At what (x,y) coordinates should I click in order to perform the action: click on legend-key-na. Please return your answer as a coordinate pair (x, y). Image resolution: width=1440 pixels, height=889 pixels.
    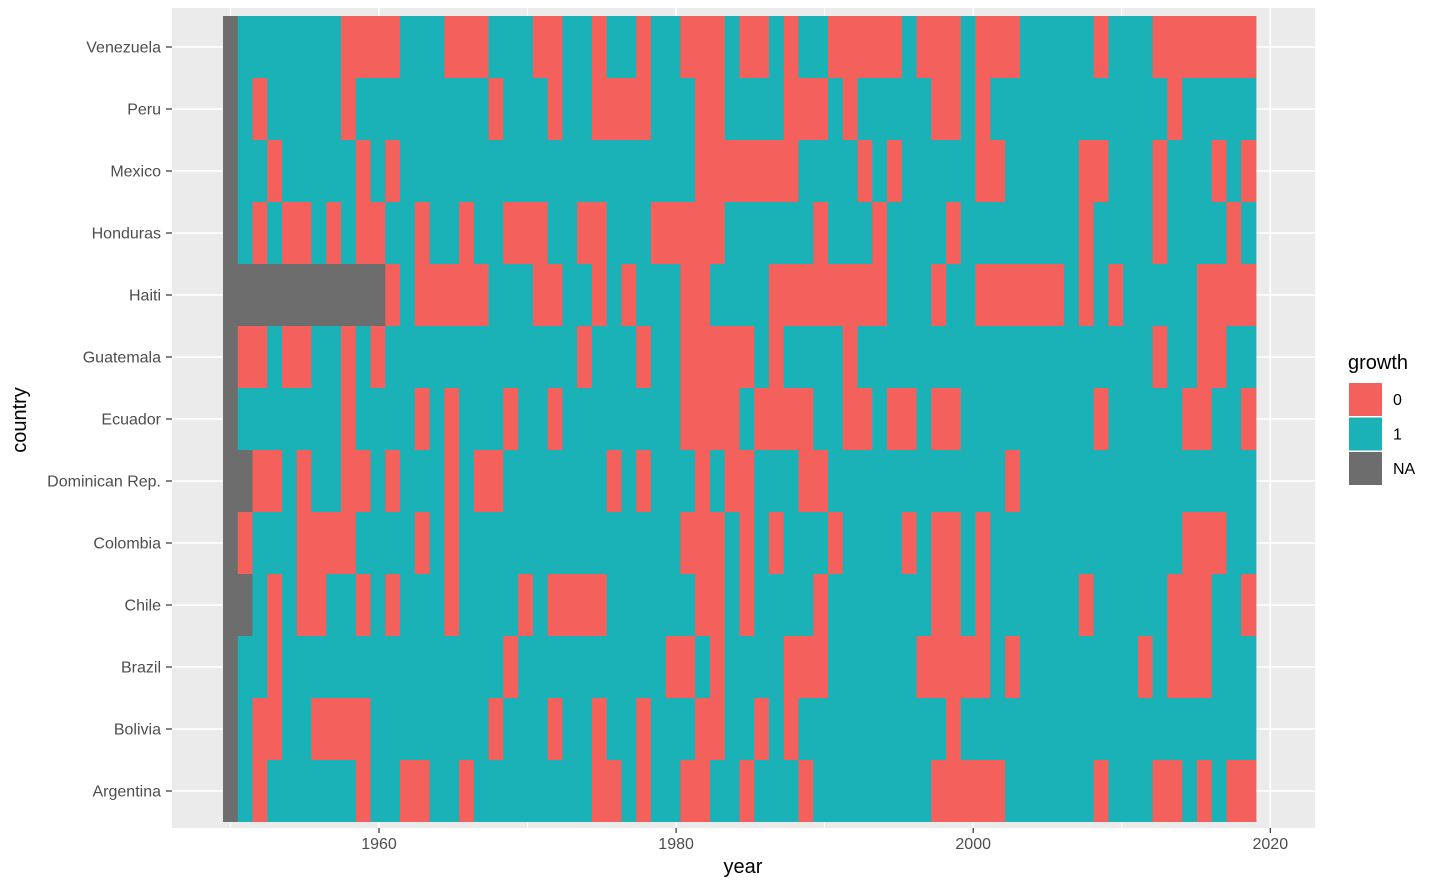
    Looking at the image, I should click on (1365, 468).